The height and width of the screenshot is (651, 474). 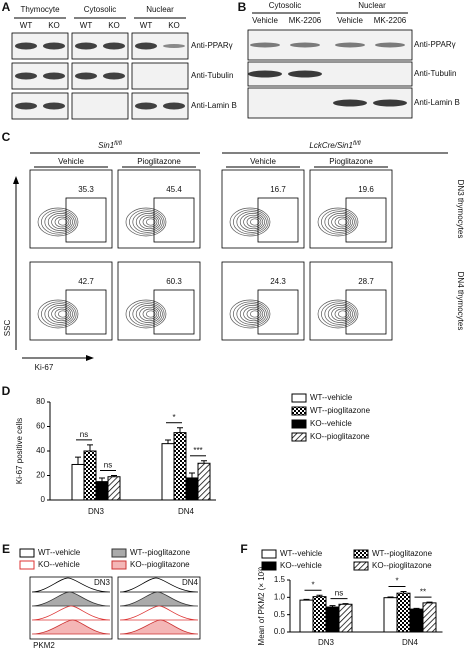 What do you see at coordinates (40, 401) in the screenshot?
I see `y-tick-label: 80` at bounding box center [40, 401].